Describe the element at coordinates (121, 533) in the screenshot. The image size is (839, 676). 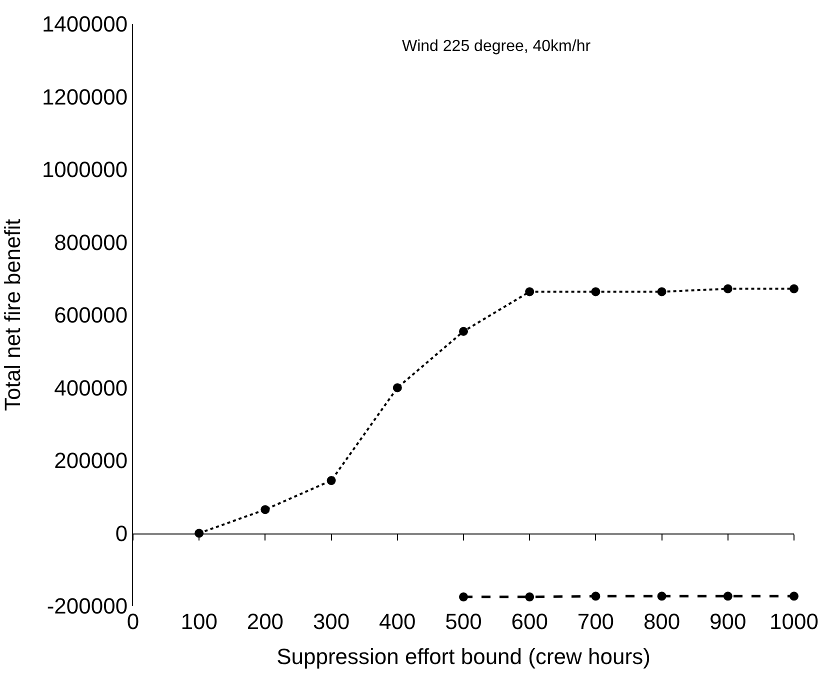
I see `y-tick-label: 0` at that location.